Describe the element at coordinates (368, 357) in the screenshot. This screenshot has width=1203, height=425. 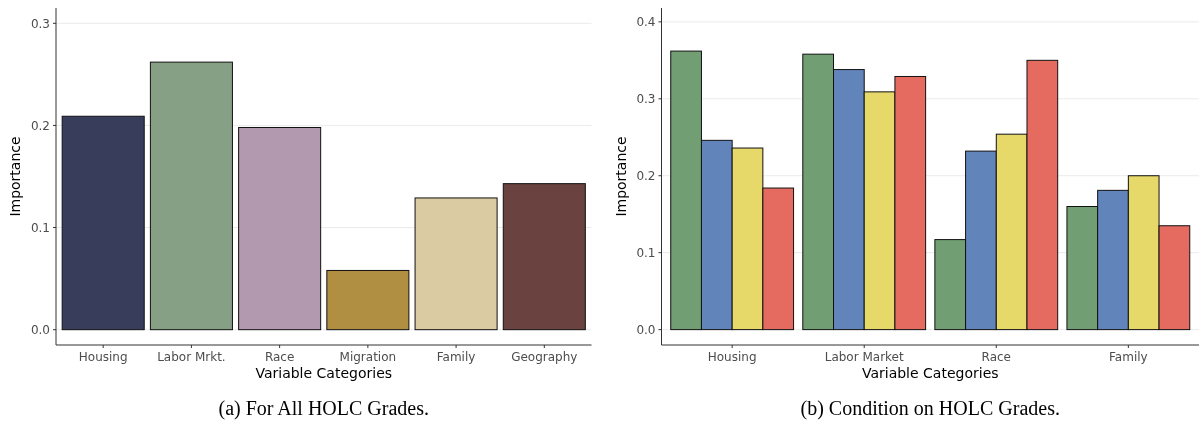
I see `x-tick-label: Migration` at that location.